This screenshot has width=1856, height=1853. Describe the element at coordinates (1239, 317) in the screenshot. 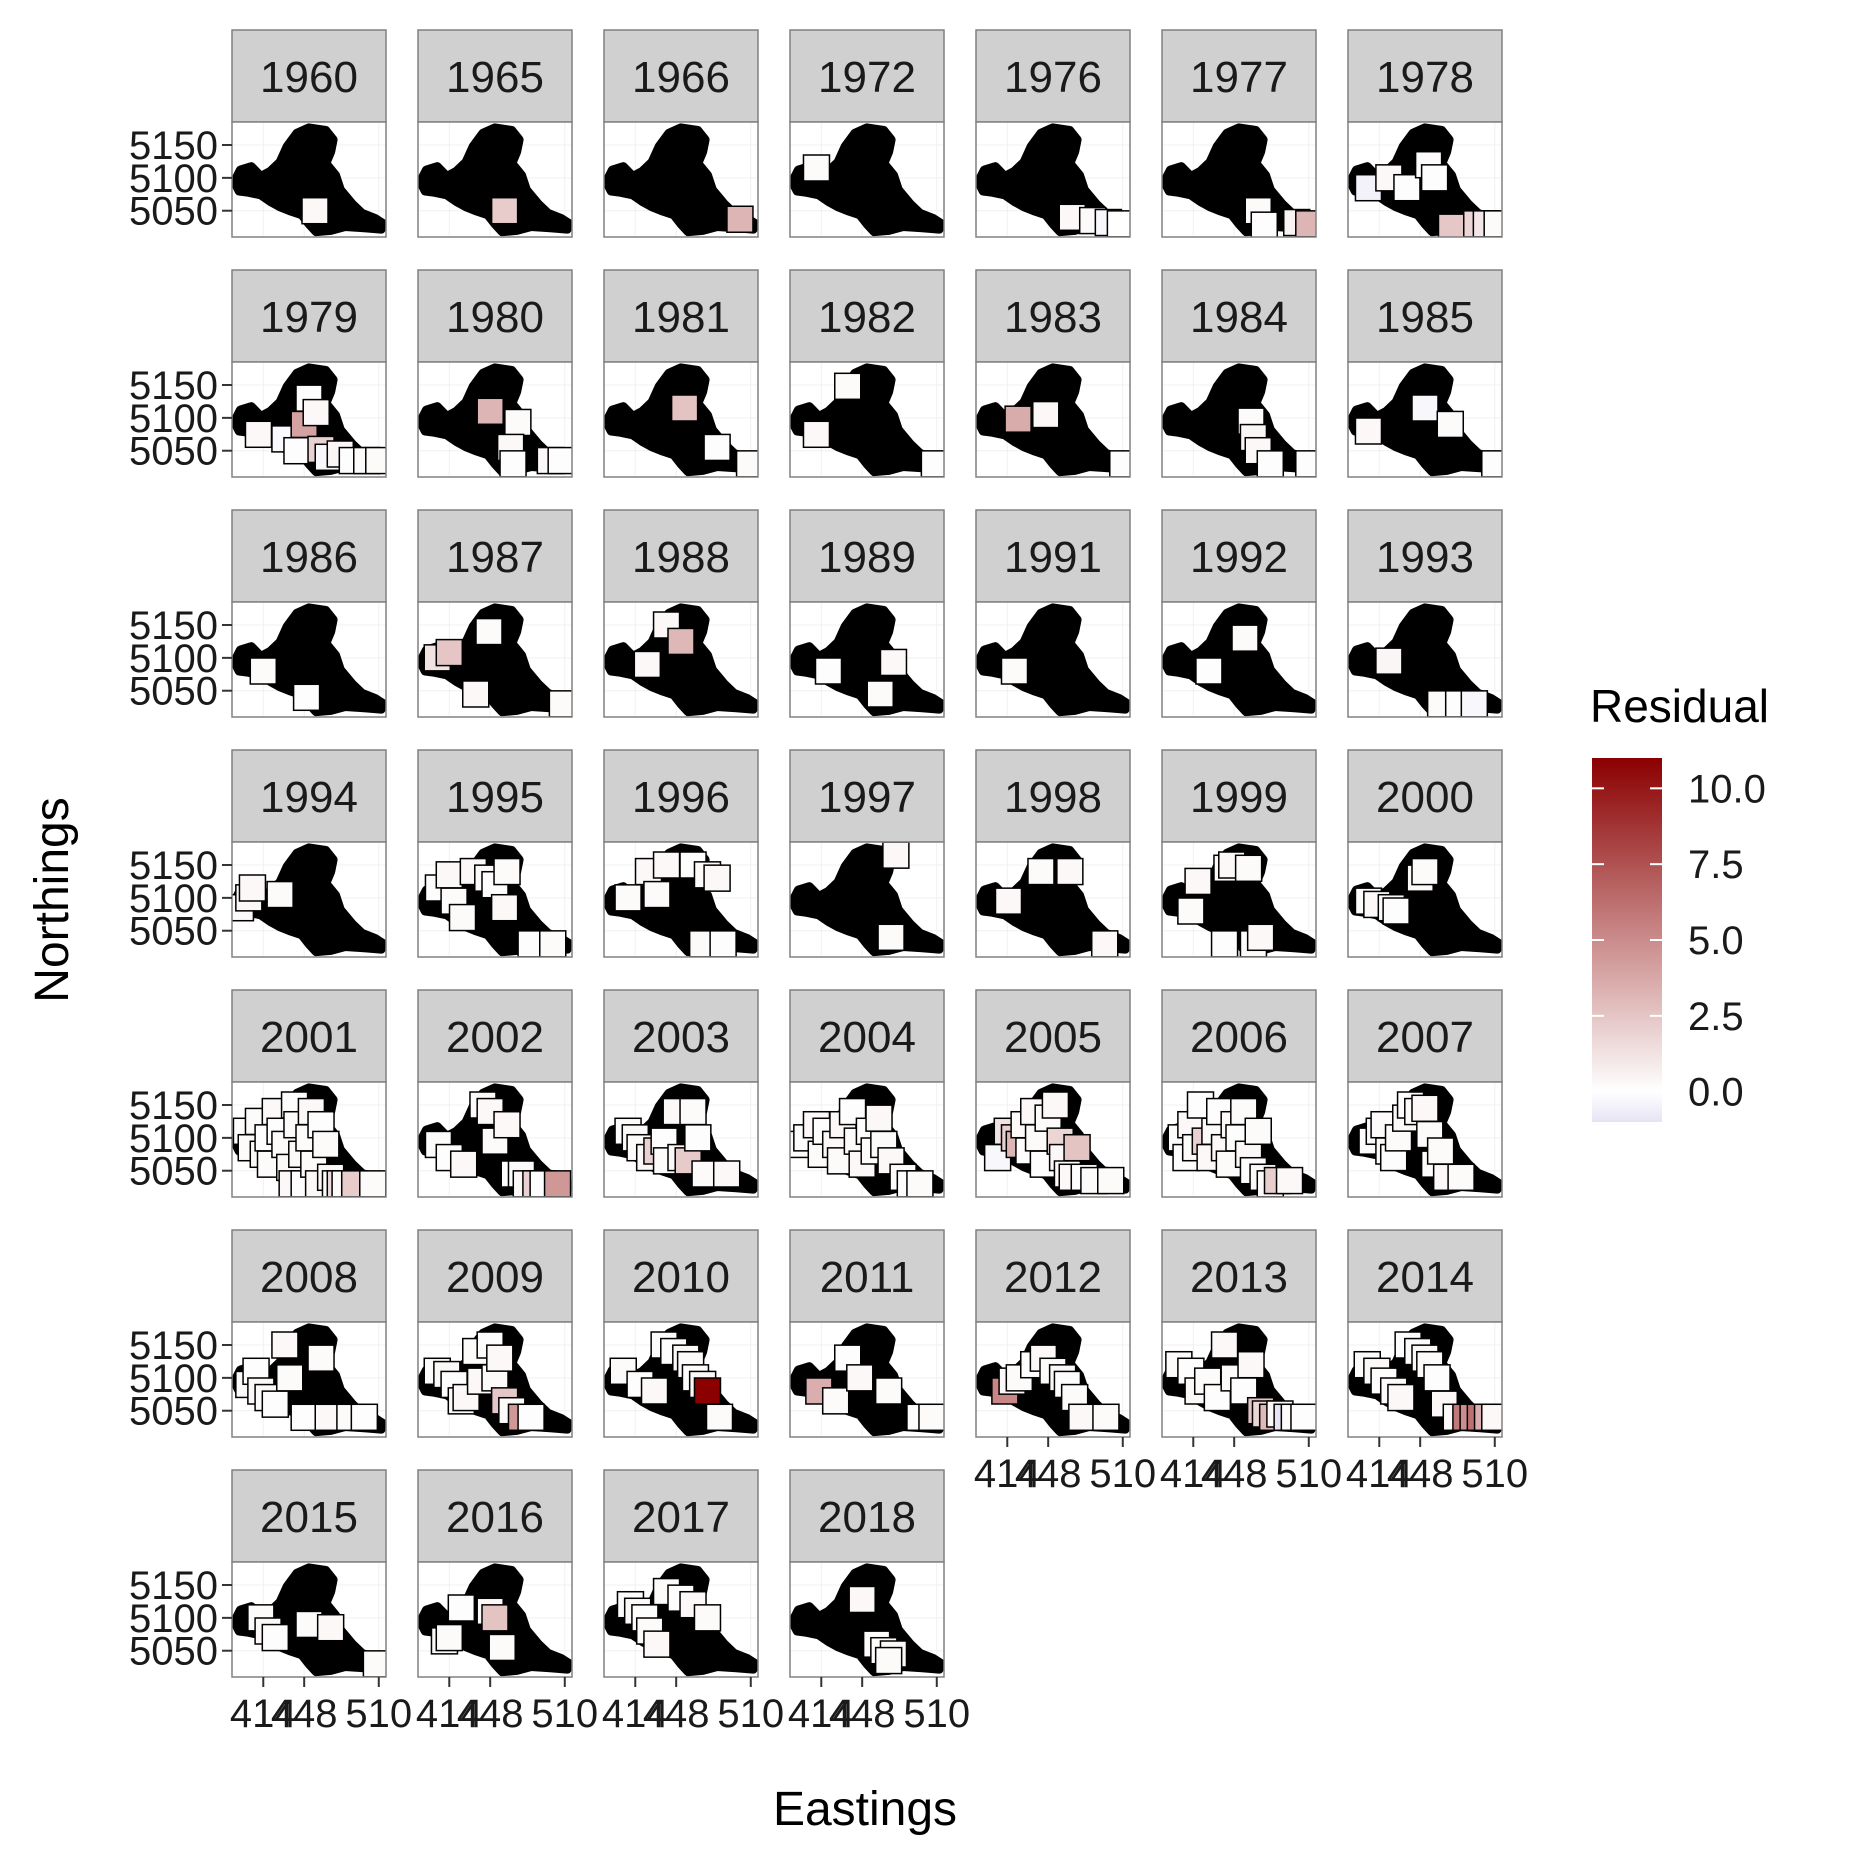

I see `facet-strip-label: 1984` at that location.